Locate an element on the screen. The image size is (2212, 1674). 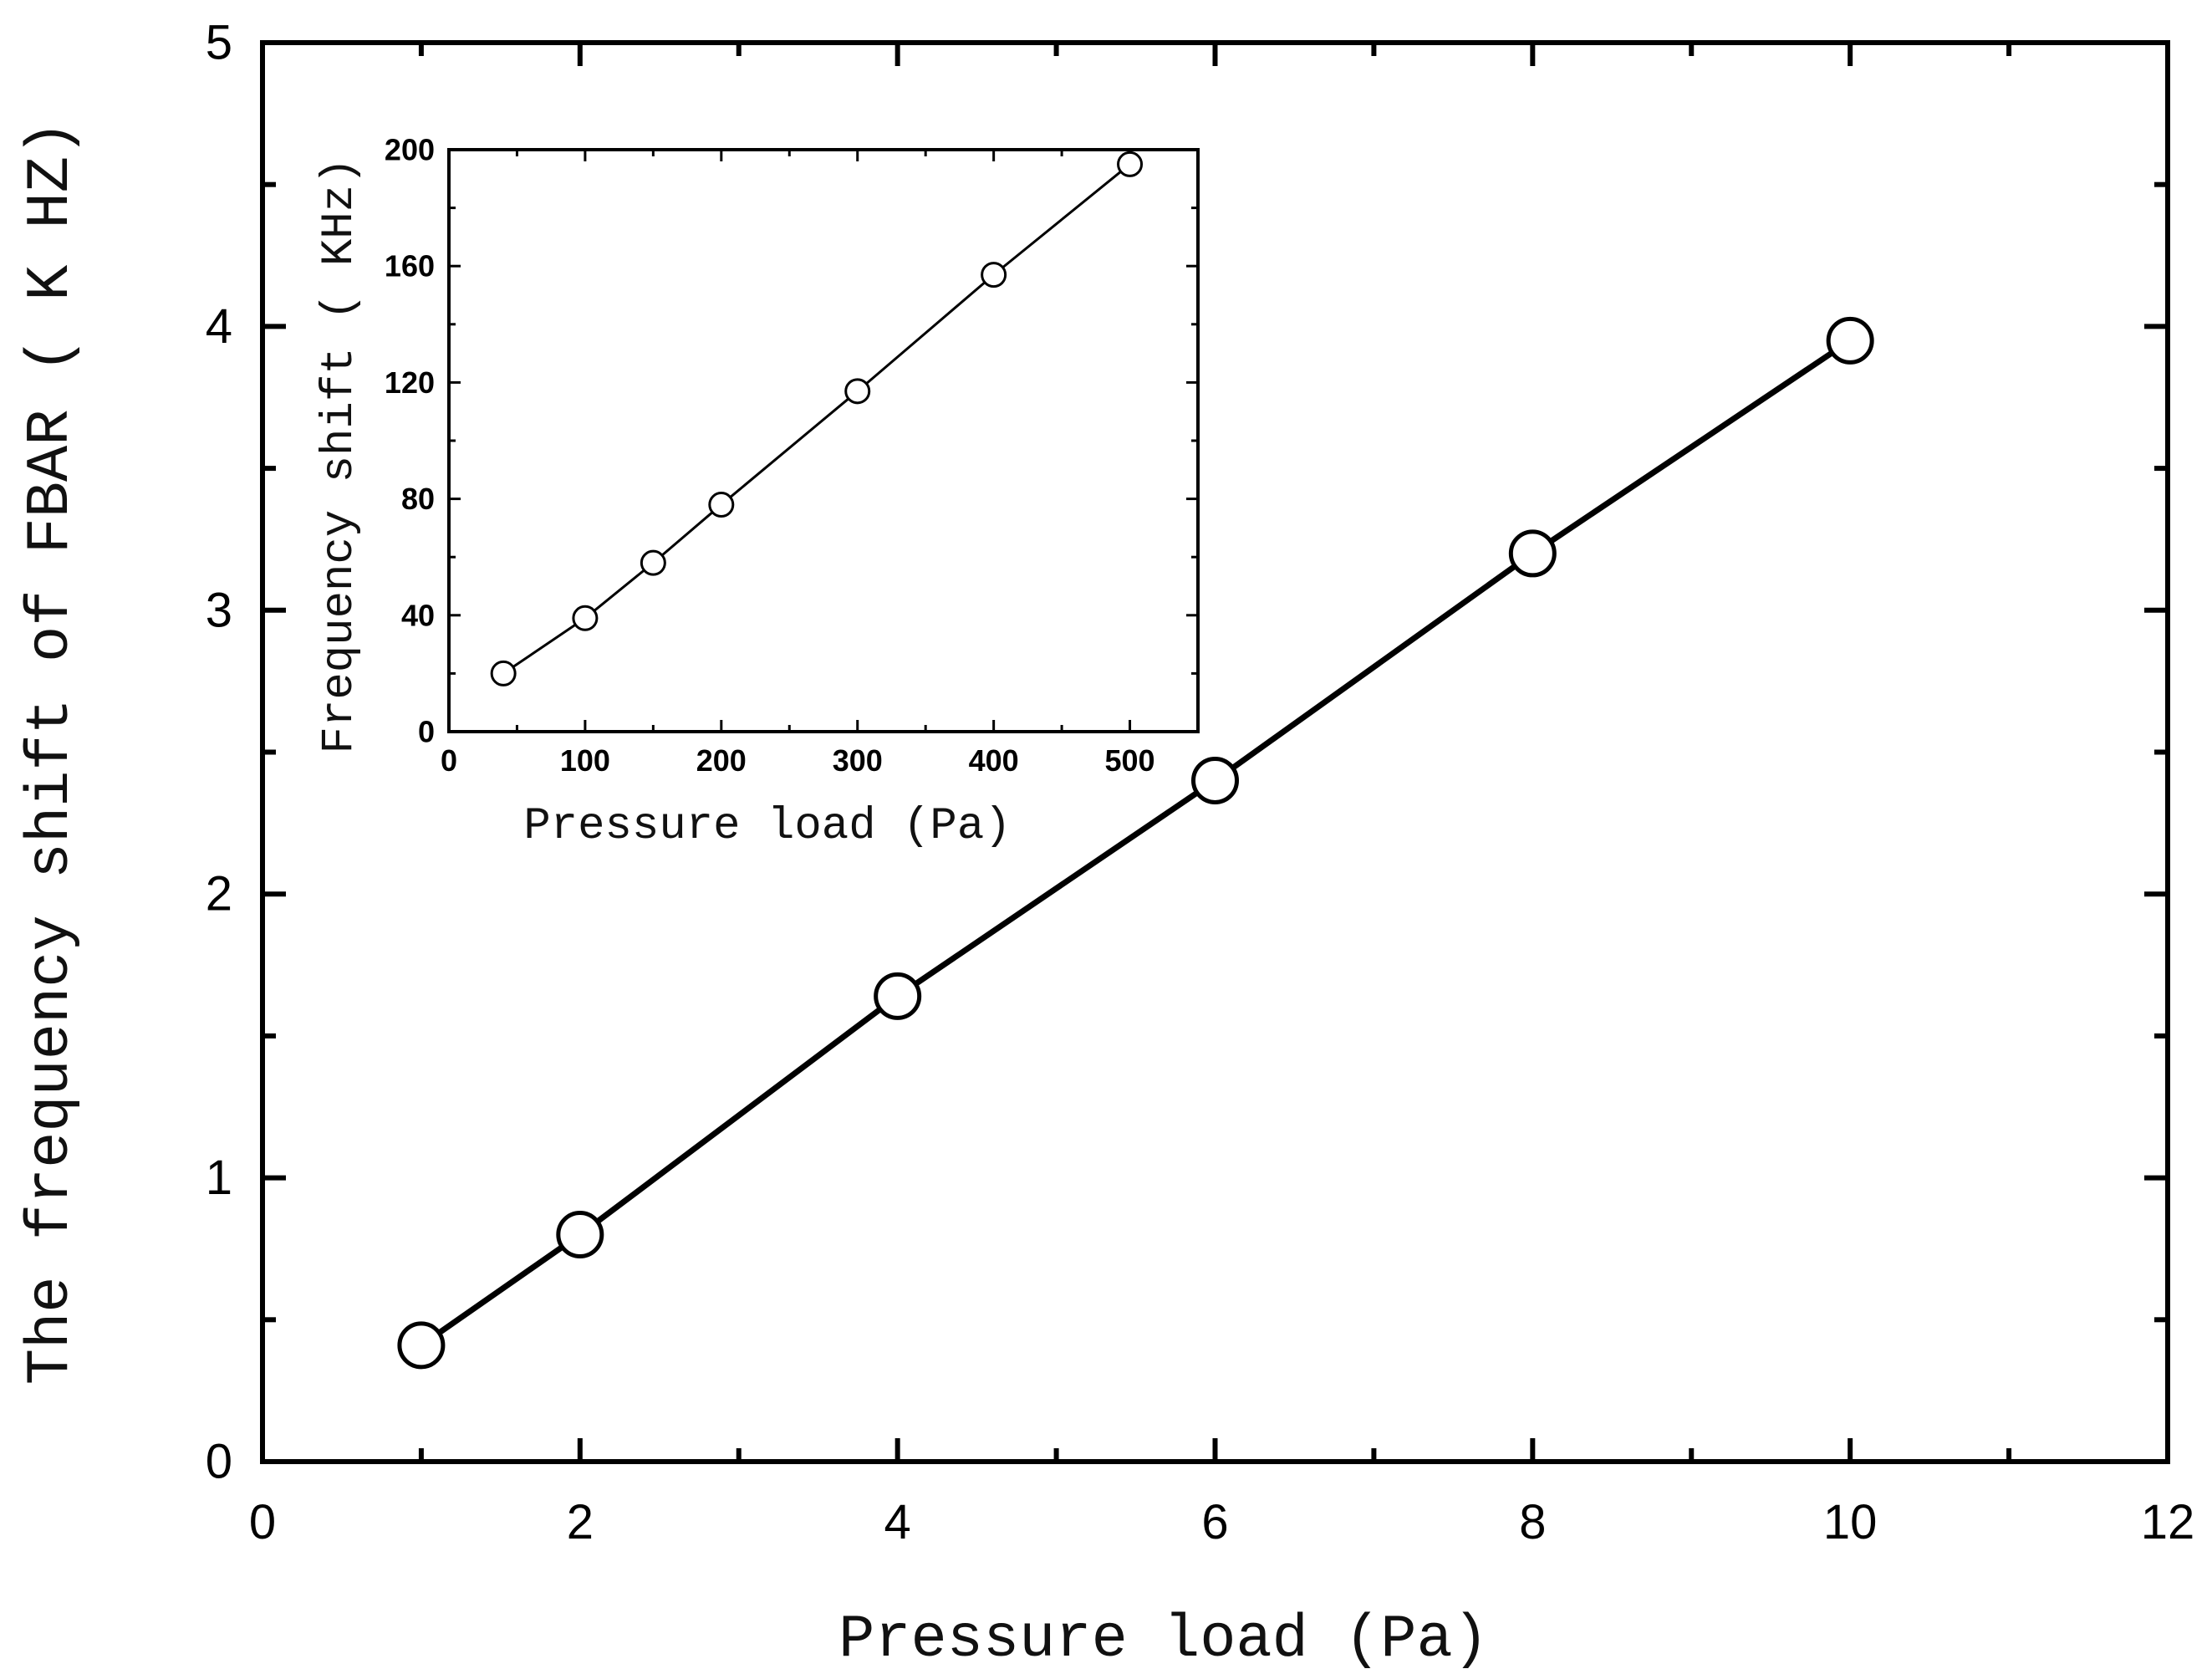
inset-y-tick-label: 0 is located at coordinates (426, 732).